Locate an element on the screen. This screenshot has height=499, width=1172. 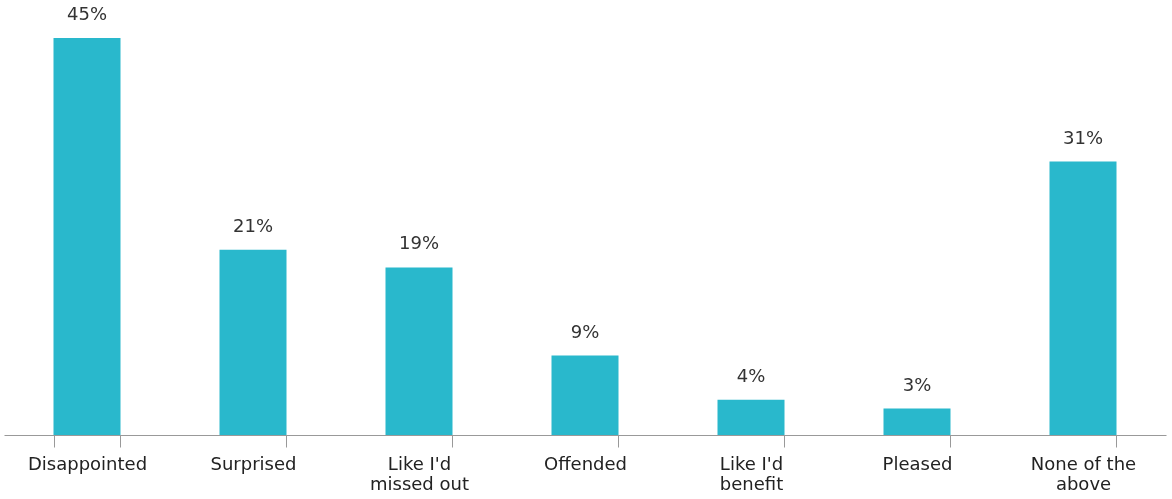
data-label: 45% is located at coordinates (87, 13).